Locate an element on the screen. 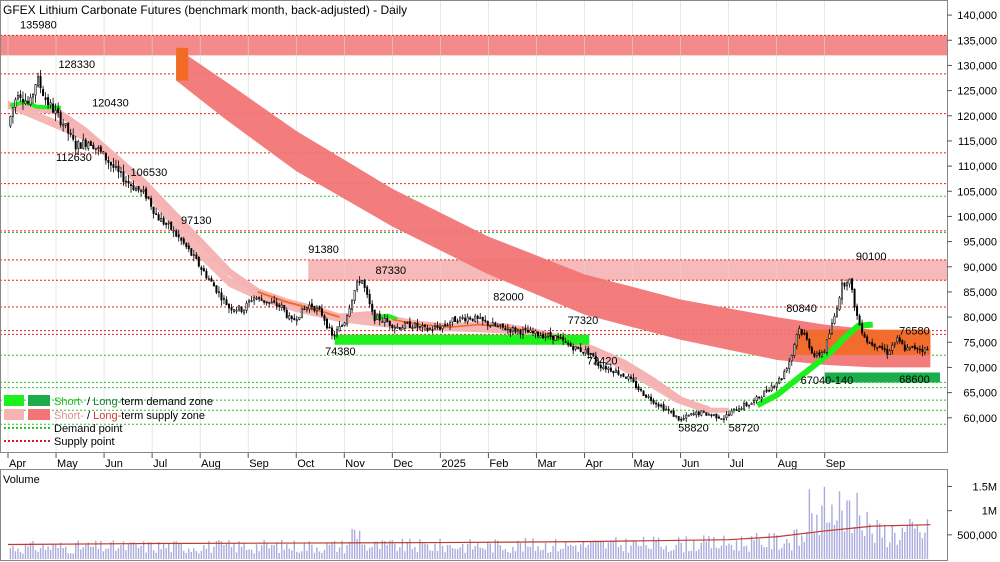 The height and width of the screenshot is (562, 1000). price-tick-label: 115,000 is located at coordinates (977, 142).